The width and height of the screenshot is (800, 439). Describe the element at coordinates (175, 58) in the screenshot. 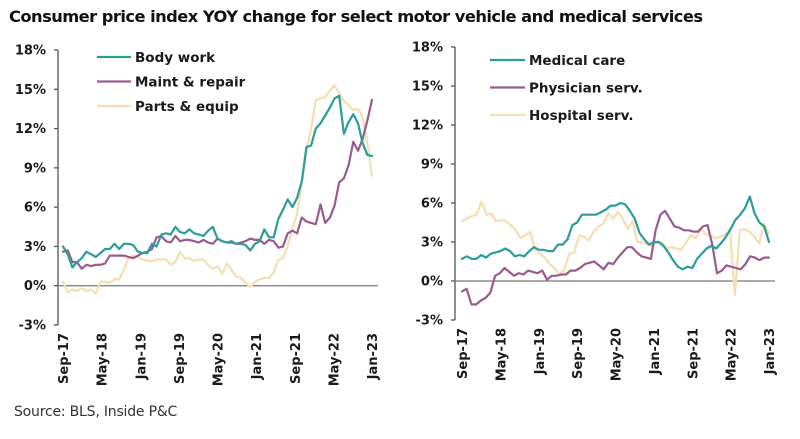

I see `legend-label: Body work` at that location.